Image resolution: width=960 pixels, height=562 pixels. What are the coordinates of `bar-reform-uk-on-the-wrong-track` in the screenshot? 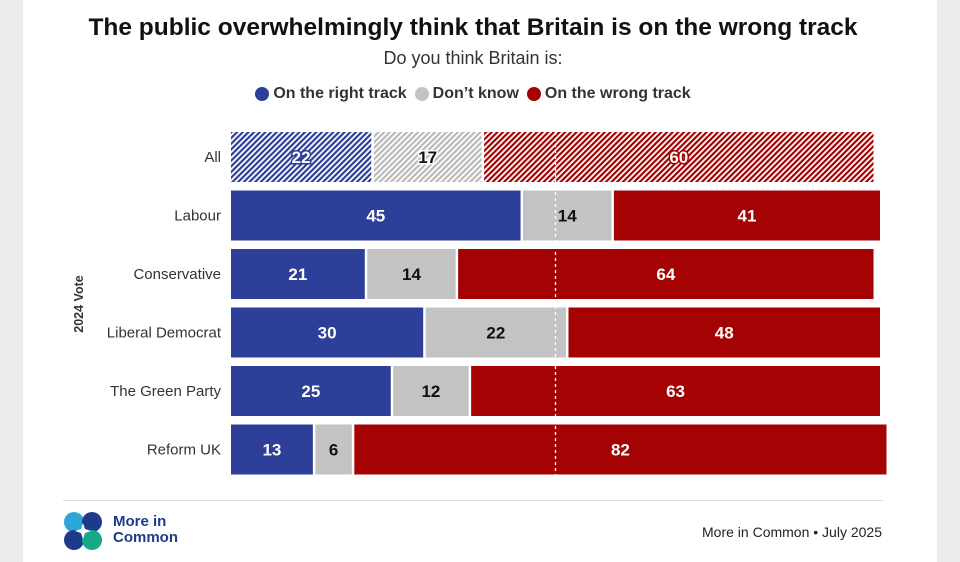 It's located at (620, 449).